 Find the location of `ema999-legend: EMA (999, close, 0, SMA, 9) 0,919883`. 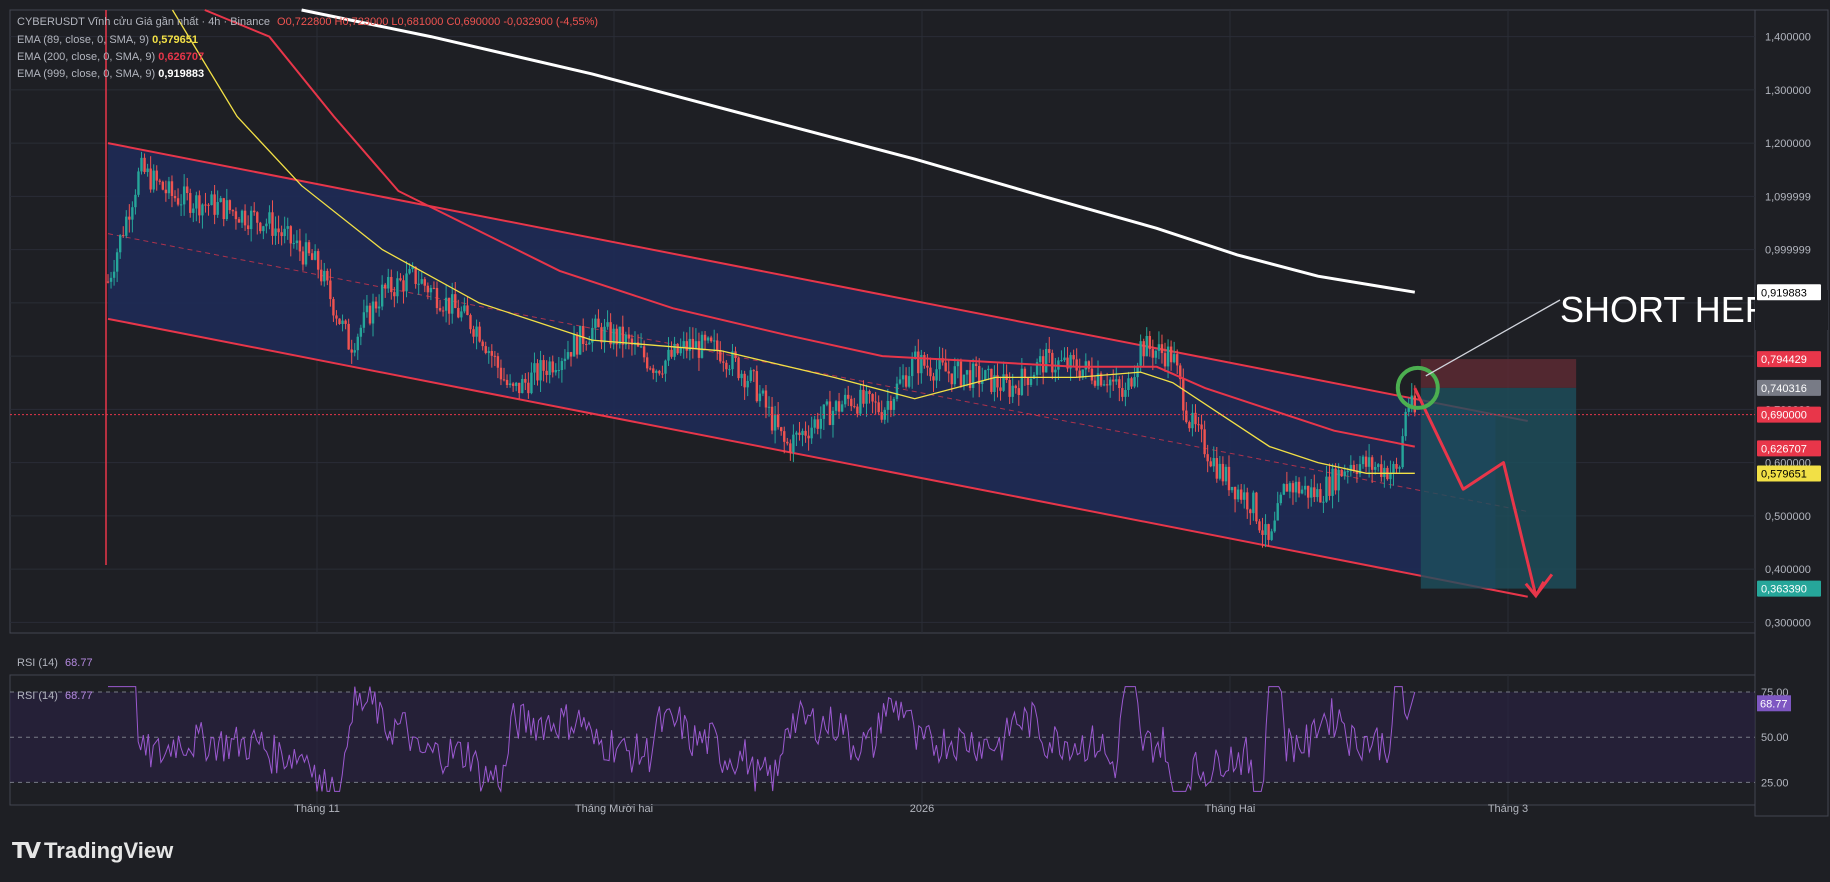

ema999-legend: EMA (999, close, 0, SMA, 9) 0,919883 is located at coordinates (110, 74).